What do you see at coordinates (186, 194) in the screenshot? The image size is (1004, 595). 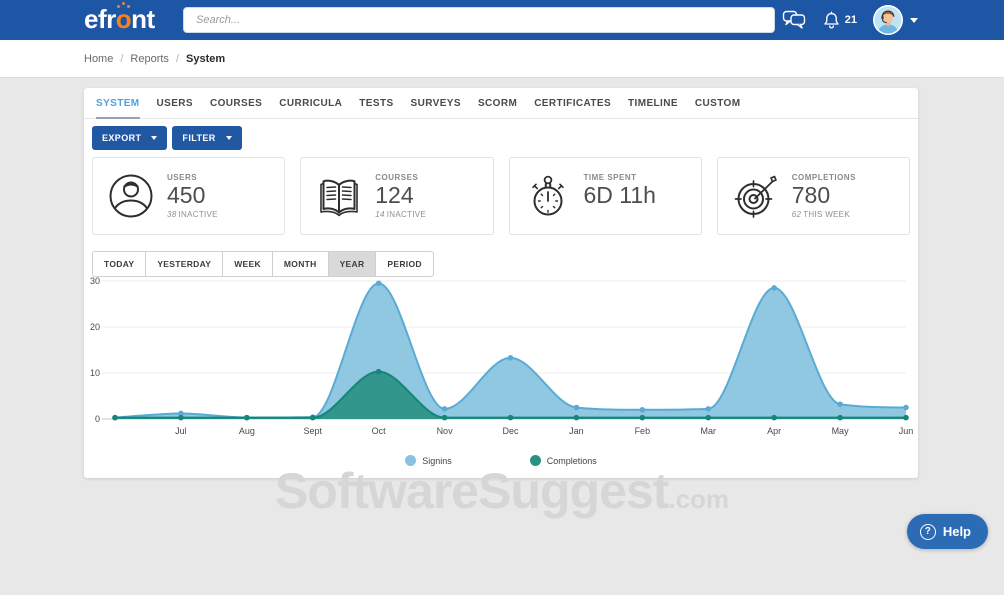 I see `stat-value: 450` at bounding box center [186, 194].